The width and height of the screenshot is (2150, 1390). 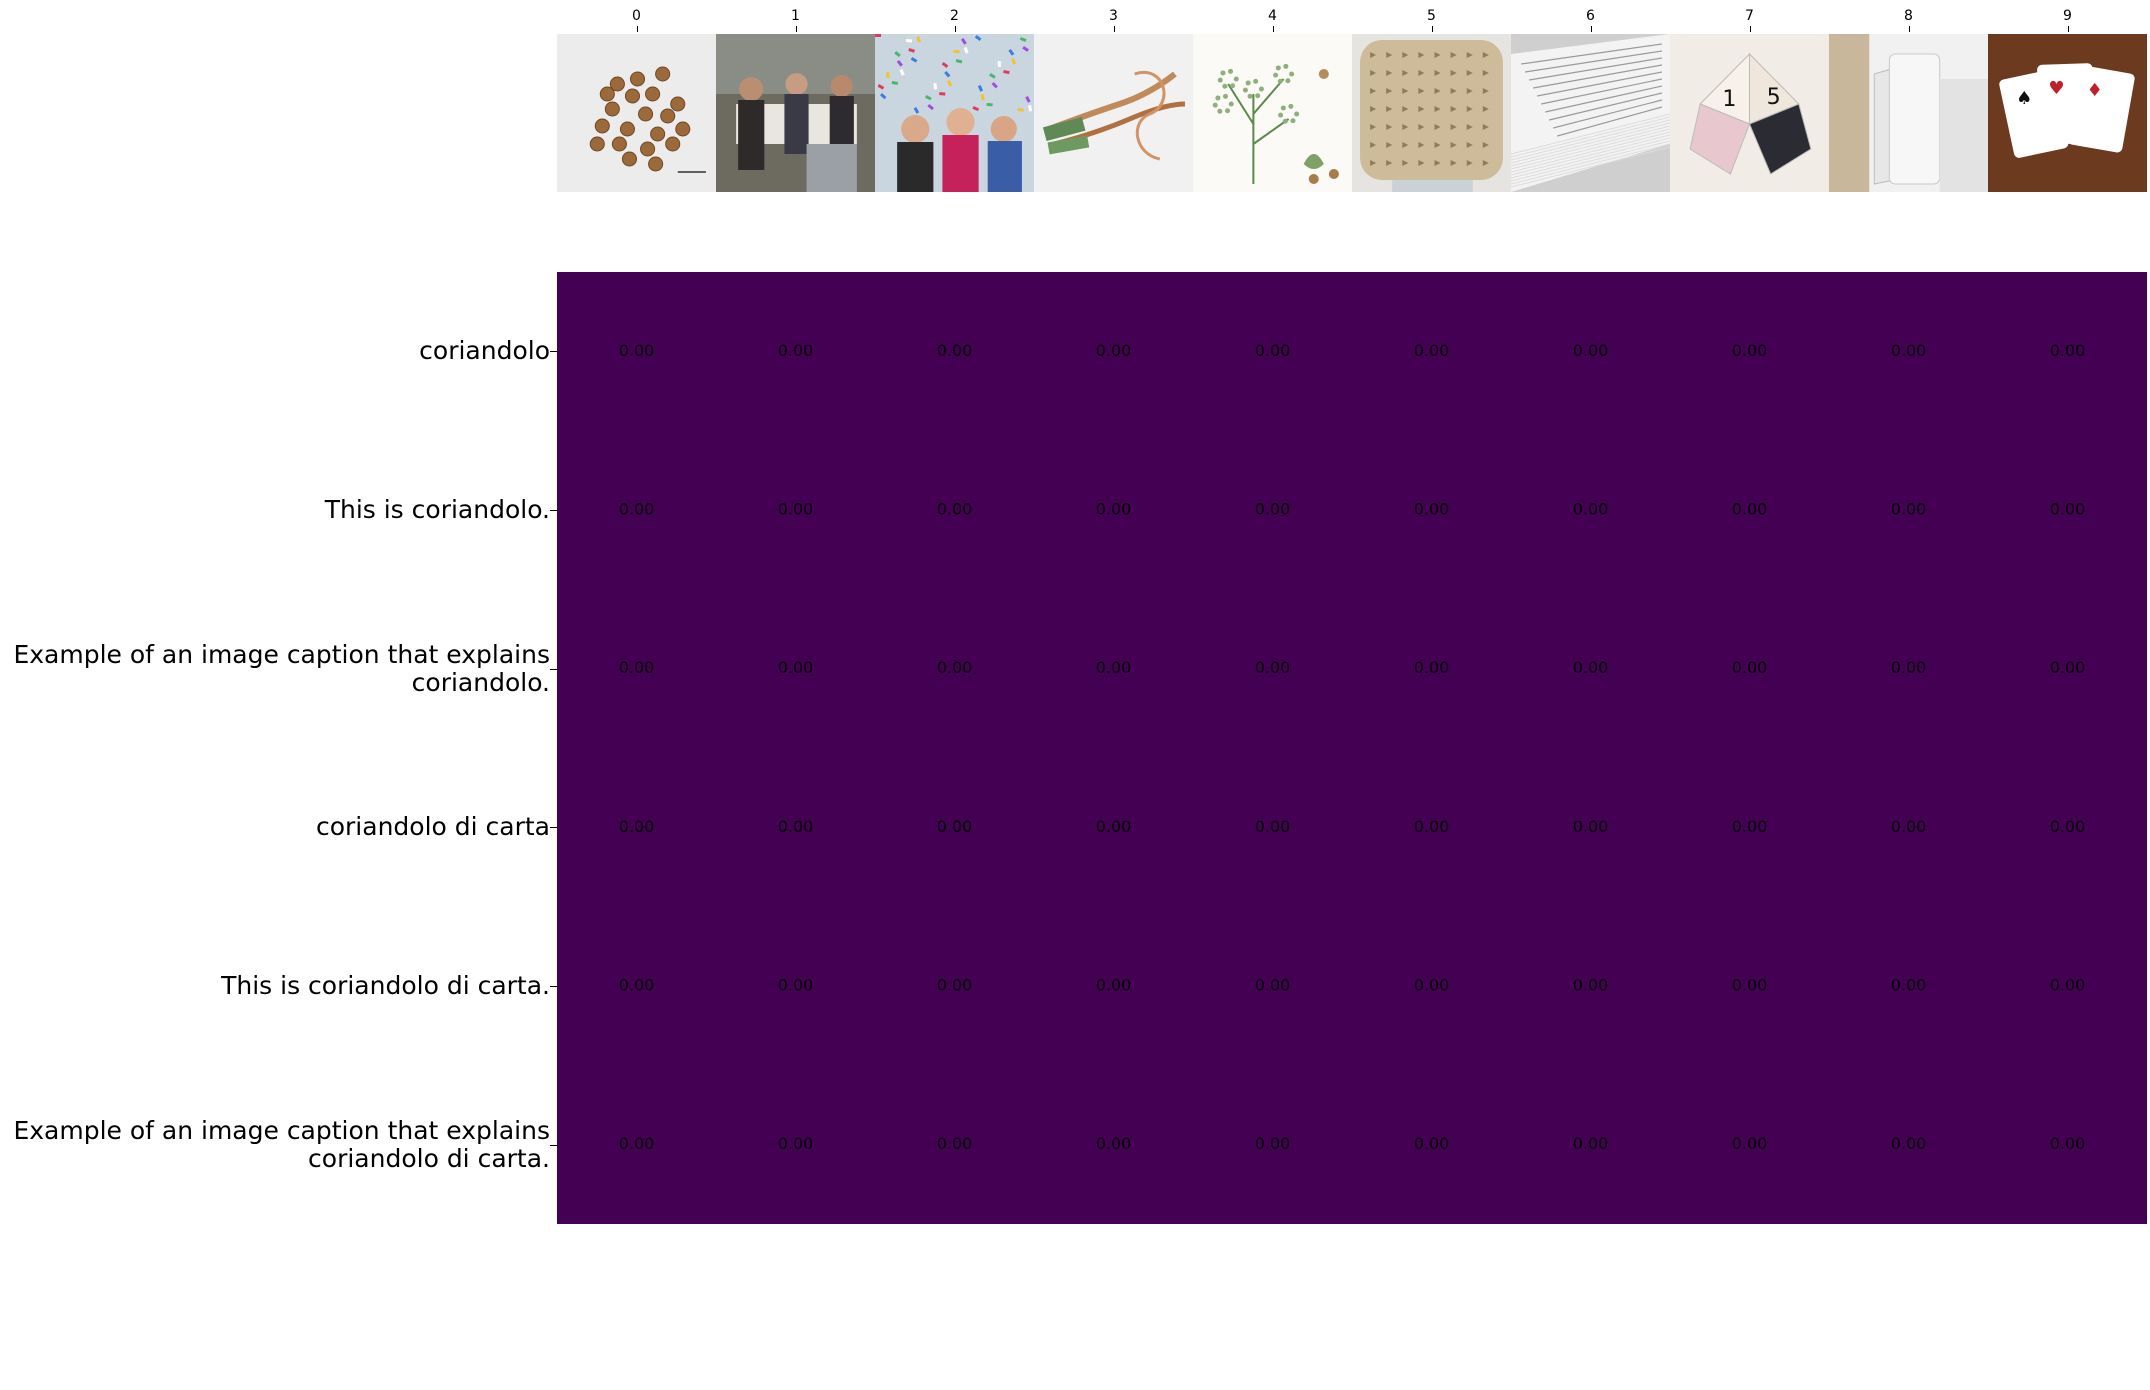 What do you see at coordinates (1272, 16) in the screenshot?
I see `column-tick-label: 4` at bounding box center [1272, 16].